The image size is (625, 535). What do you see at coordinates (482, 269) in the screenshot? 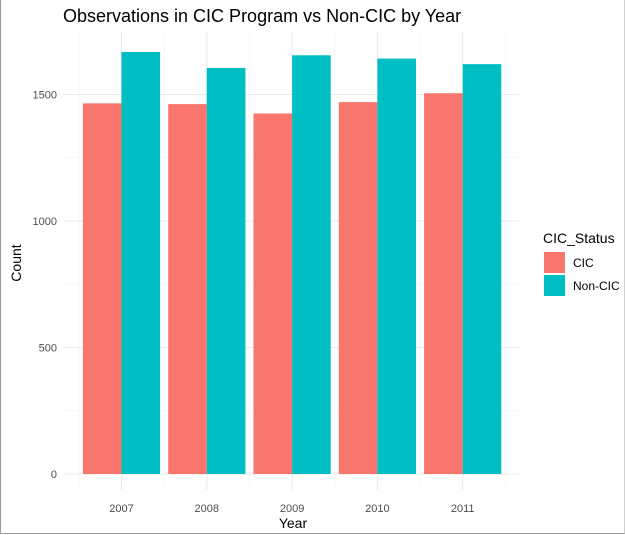
I see `bar-non-cic-2011` at bounding box center [482, 269].